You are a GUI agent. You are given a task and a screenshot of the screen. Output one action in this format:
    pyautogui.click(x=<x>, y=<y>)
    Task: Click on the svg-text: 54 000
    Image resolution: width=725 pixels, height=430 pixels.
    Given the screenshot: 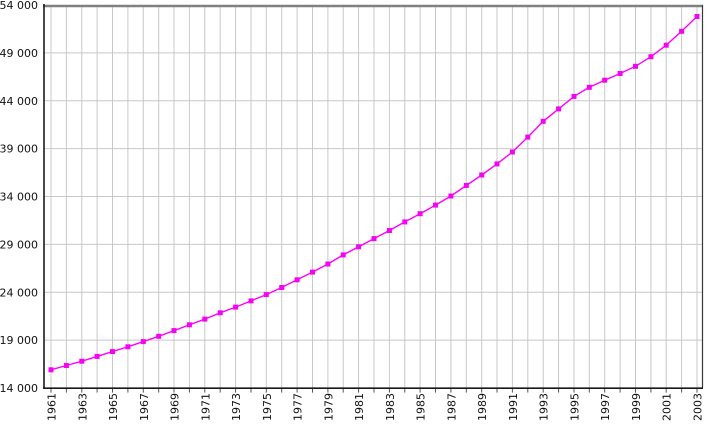 What is the action you would take?
    pyautogui.click(x=19, y=6)
    